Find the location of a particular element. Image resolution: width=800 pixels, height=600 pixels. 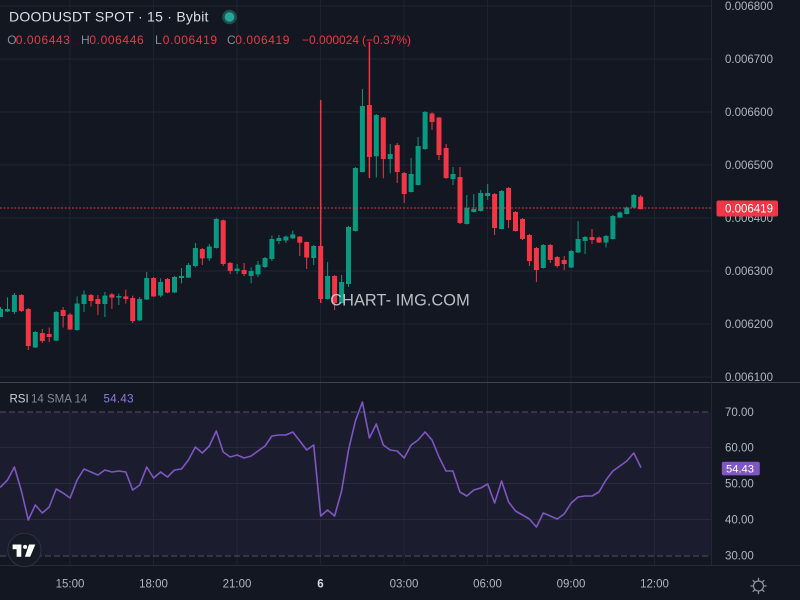

svg-text: 12:00 is located at coordinates (654, 585).